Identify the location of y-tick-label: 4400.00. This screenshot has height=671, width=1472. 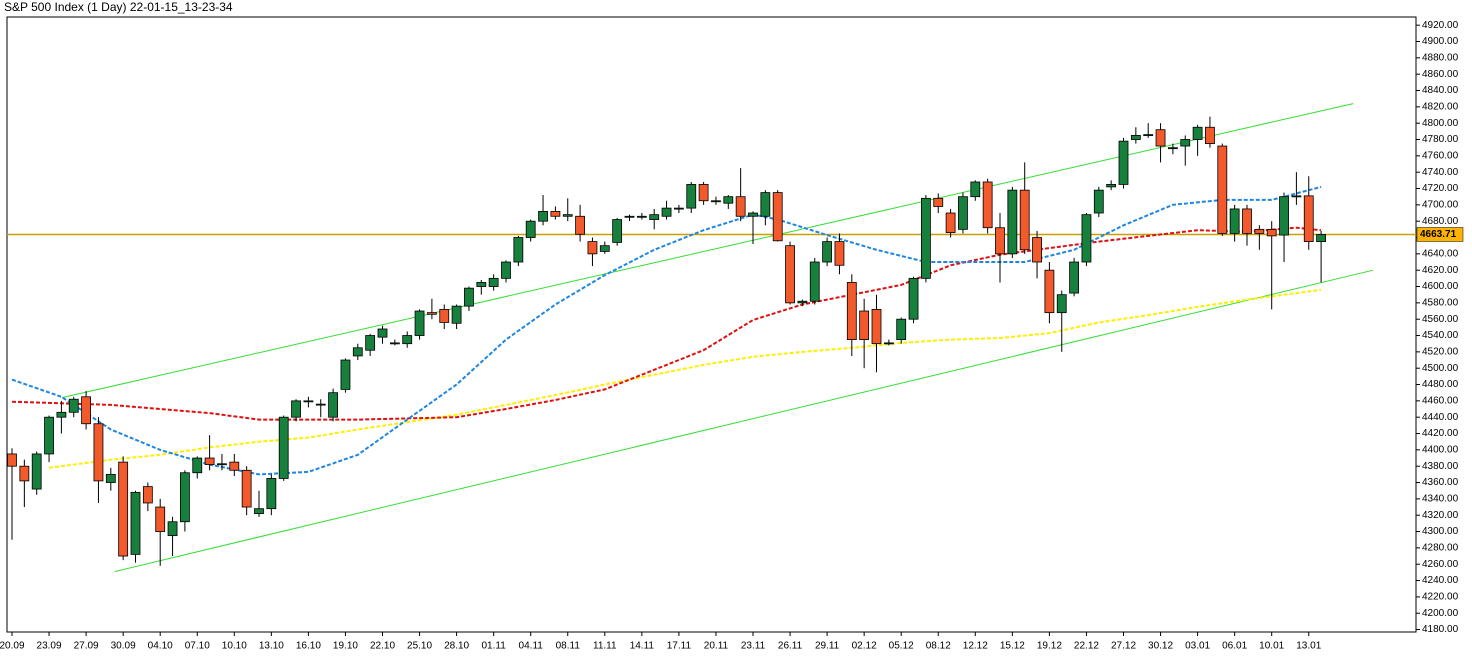
(1440, 450).